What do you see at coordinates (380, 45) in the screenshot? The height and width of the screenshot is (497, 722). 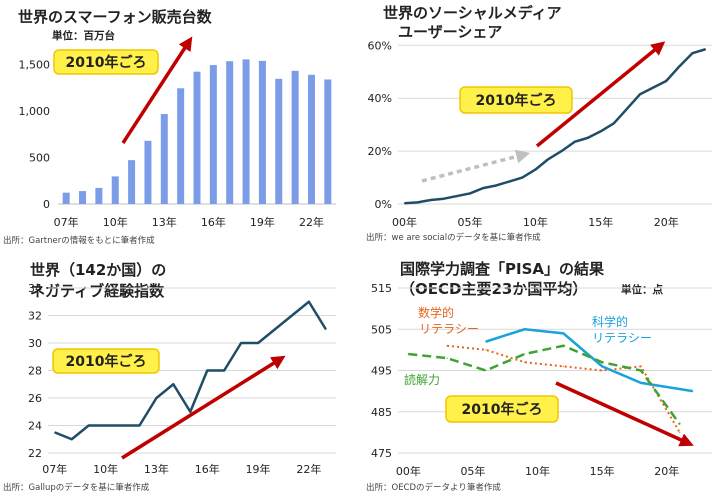 I see `y-tick-label: 60%` at bounding box center [380, 45].